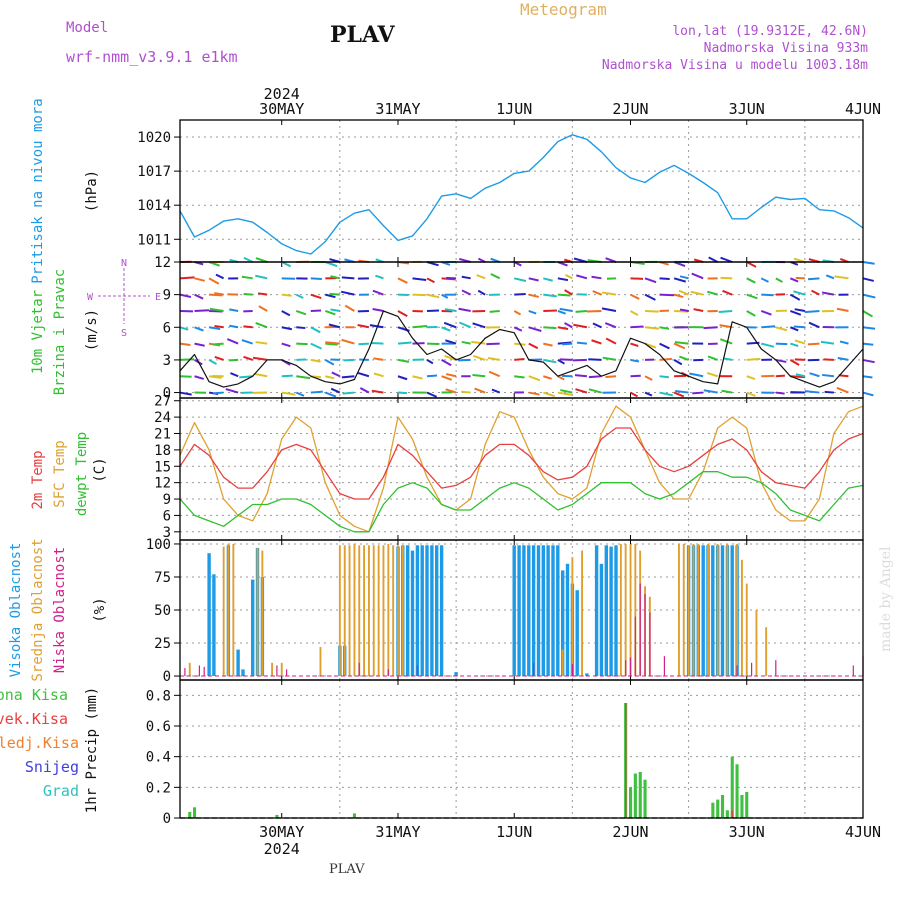 Image resolution: width=900 pixels, height=900 pixels. I want to click on cloud-ytick-label: 100, so click(158, 545).